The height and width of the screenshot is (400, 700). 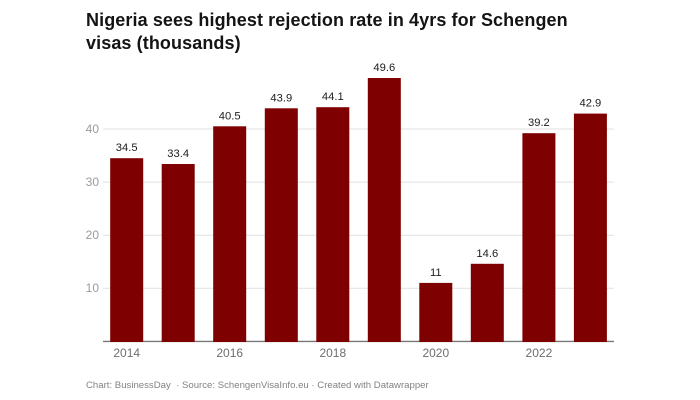 What do you see at coordinates (126, 353) in the screenshot?
I see `svg-text: 2014` at bounding box center [126, 353].